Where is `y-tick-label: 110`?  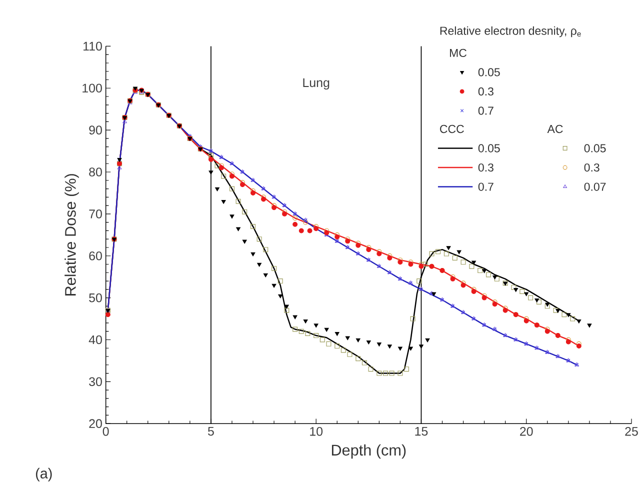
y-tick-label: 110 is located at coordinates (93, 46).